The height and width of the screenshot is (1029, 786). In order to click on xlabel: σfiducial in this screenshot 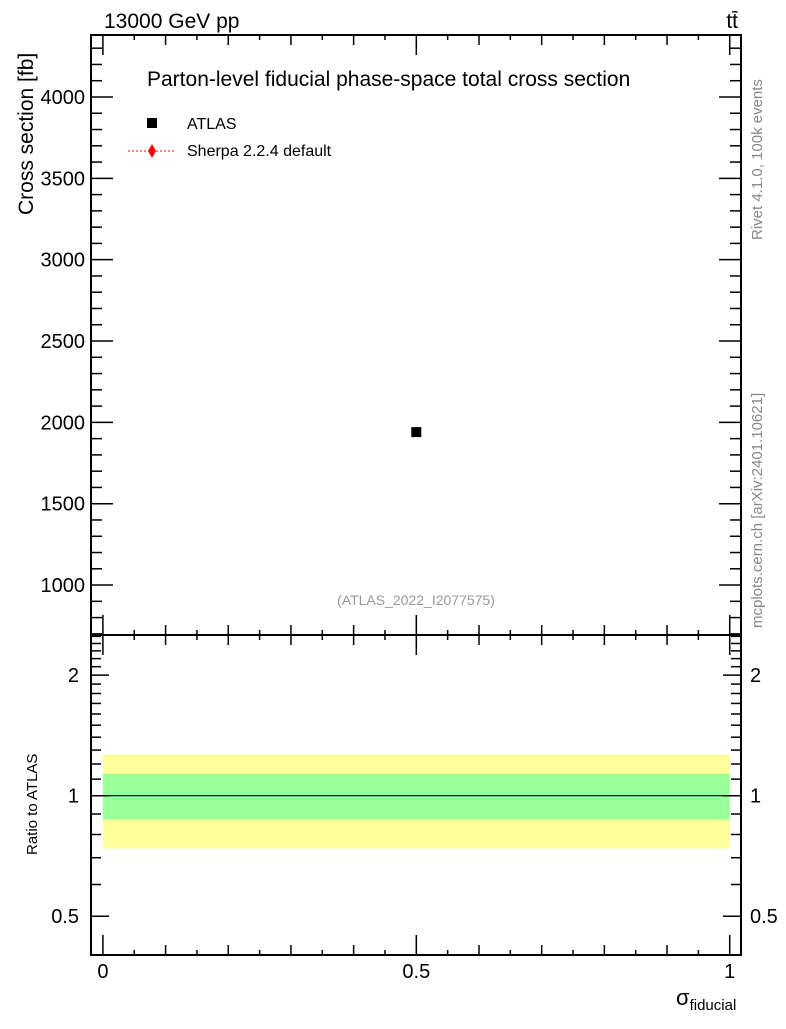, I will do `click(706, 999)`.